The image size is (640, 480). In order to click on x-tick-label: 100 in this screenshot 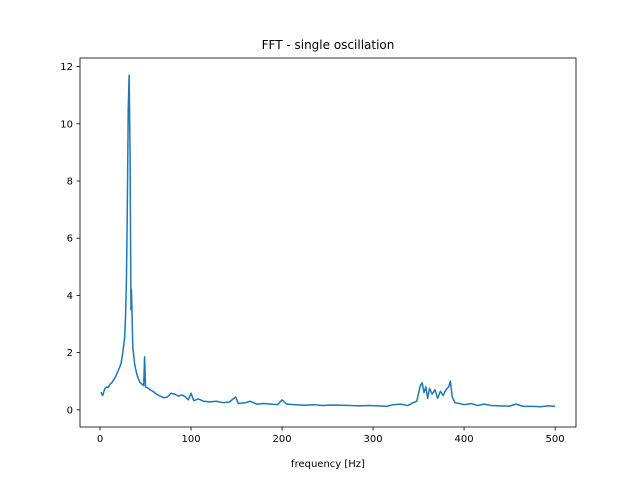, I will do `click(190, 439)`.